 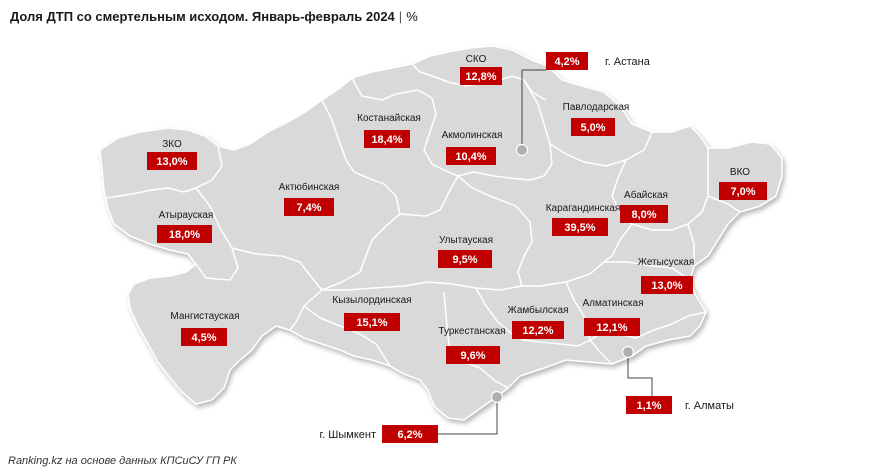 What do you see at coordinates (309, 187) in the screenshot?
I see `region-6-name: Актюбинская` at bounding box center [309, 187].